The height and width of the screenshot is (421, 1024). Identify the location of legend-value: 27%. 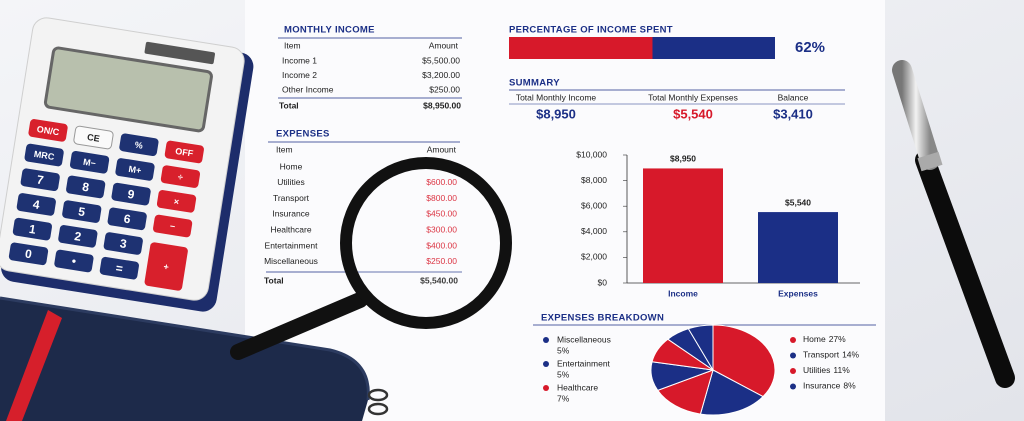
(837, 339).